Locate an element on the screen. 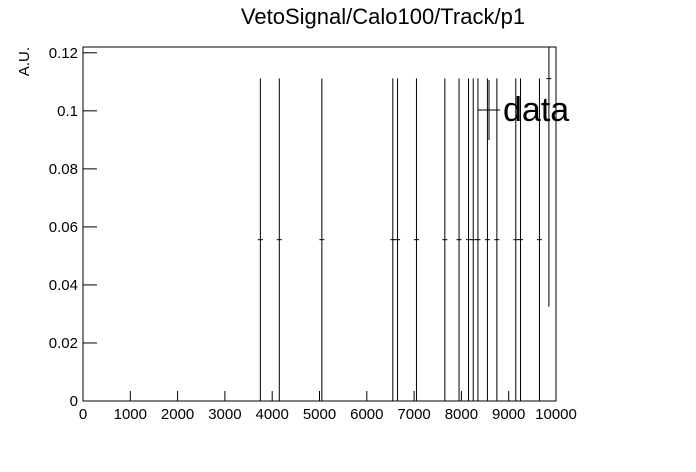 The image size is (696, 472). y-tick-label: 0.12 is located at coordinates (63, 53).